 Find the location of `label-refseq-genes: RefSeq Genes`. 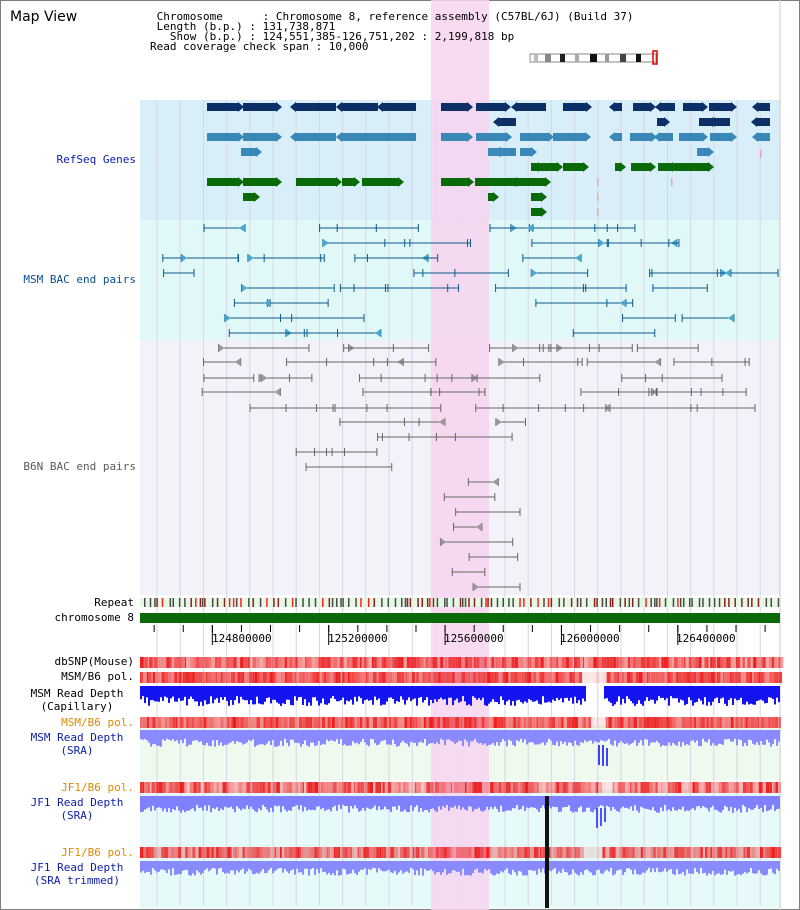

label-refseq-genes: RefSeq Genes is located at coordinates (96, 159).